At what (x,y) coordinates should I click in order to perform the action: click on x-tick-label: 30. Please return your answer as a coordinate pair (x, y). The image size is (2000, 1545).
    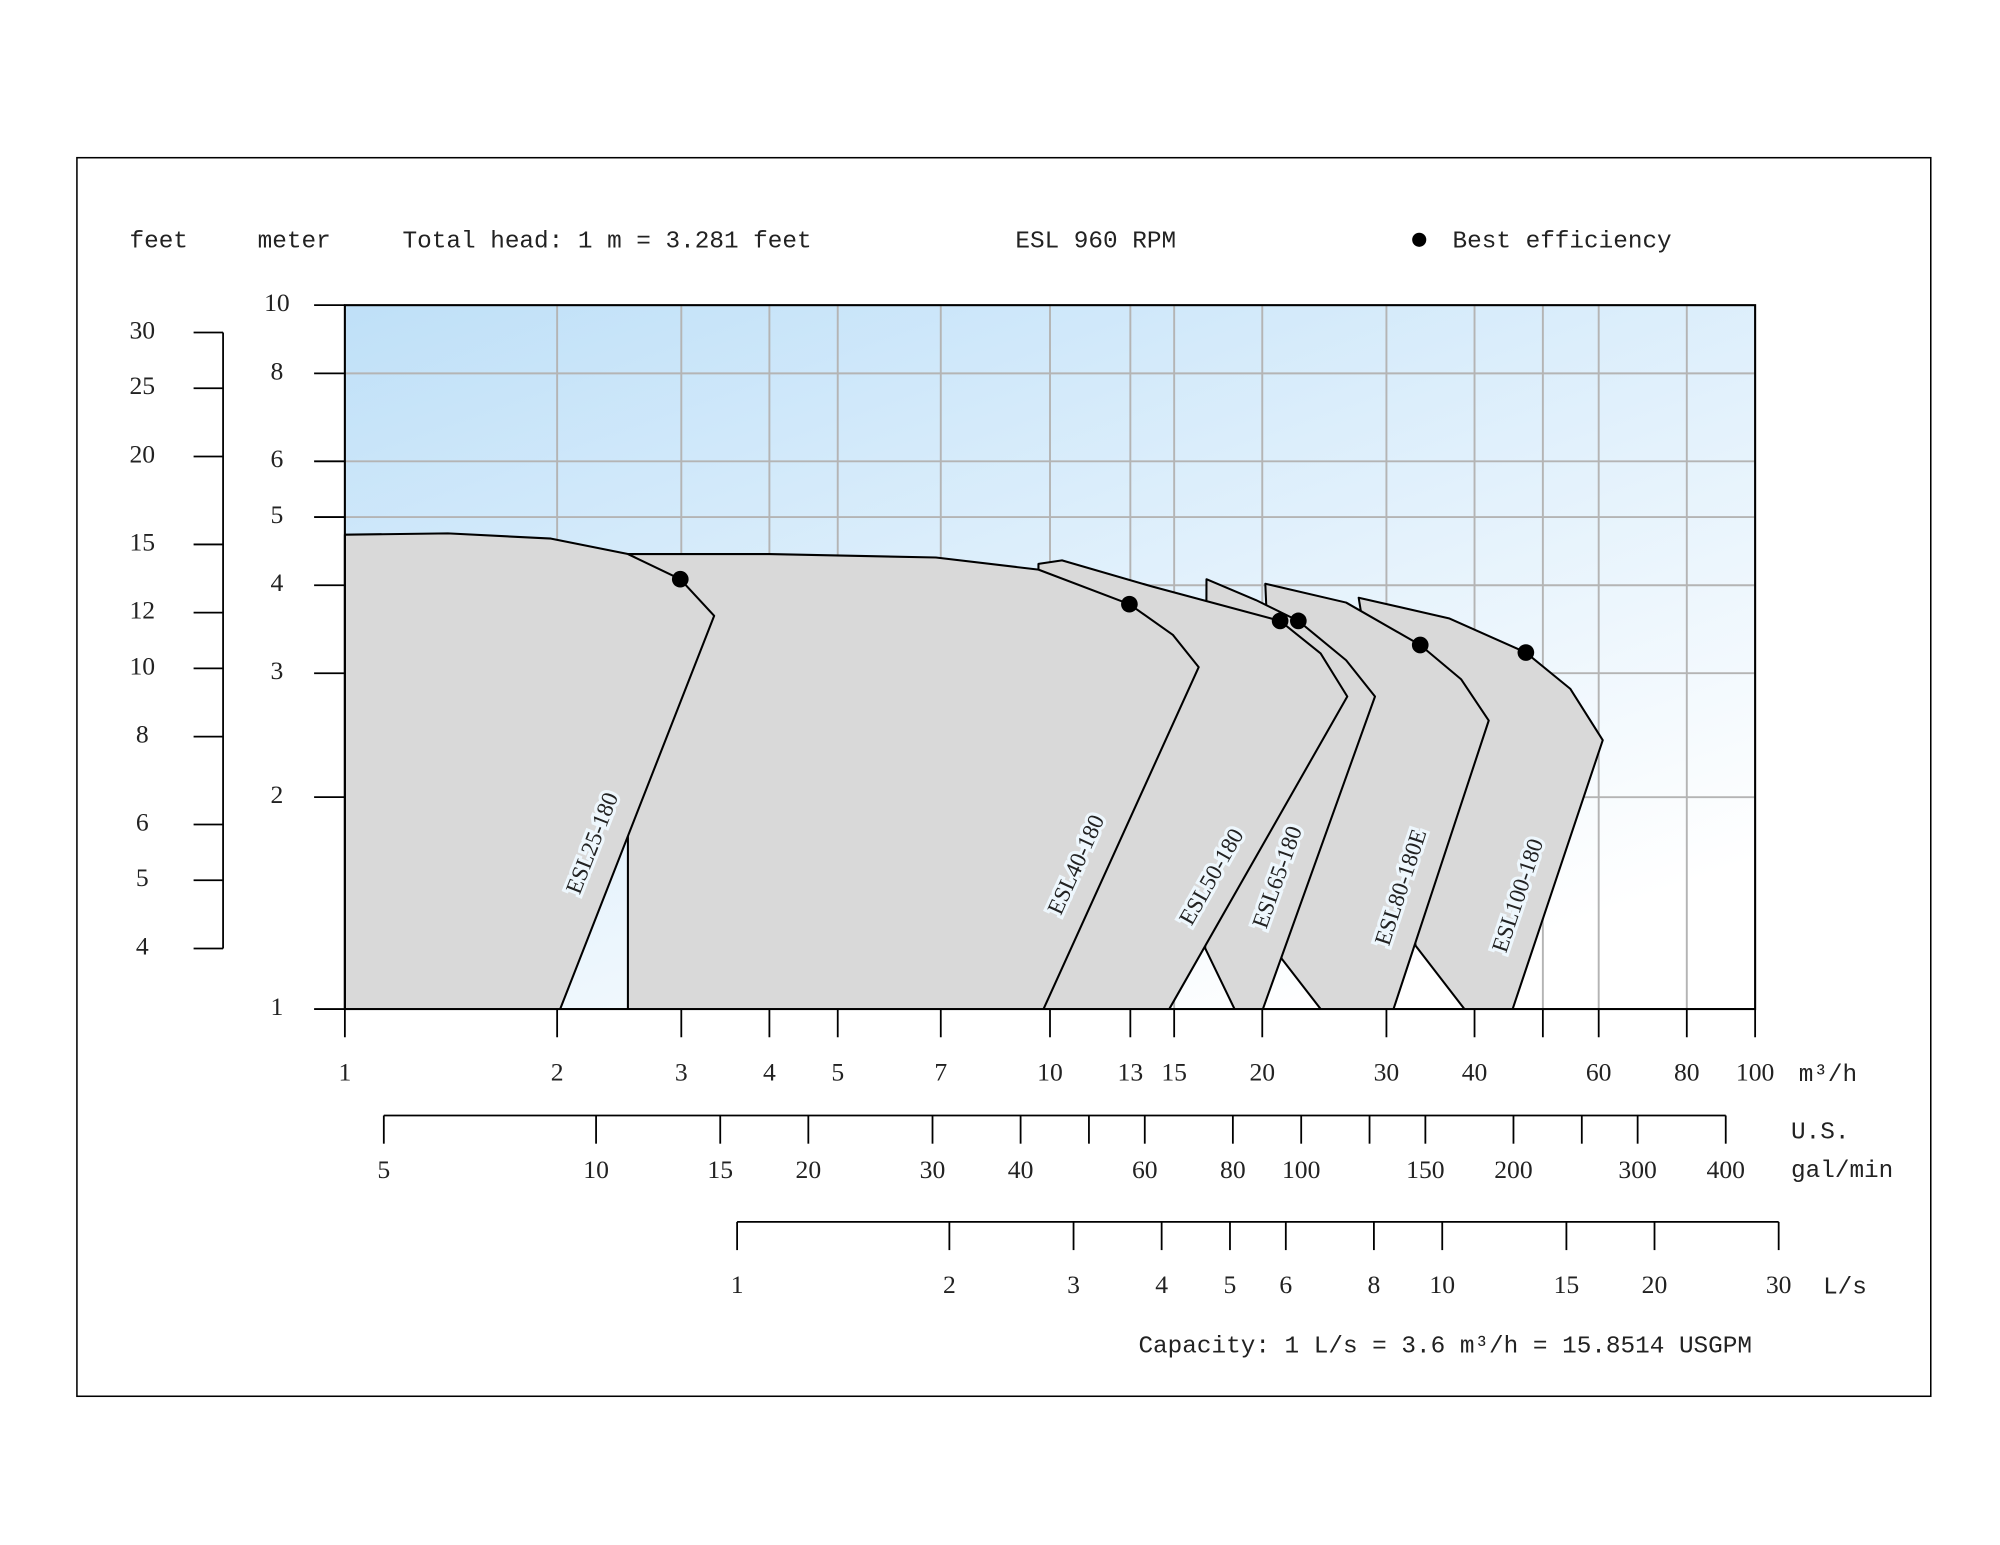
    Looking at the image, I should click on (1387, 1071).